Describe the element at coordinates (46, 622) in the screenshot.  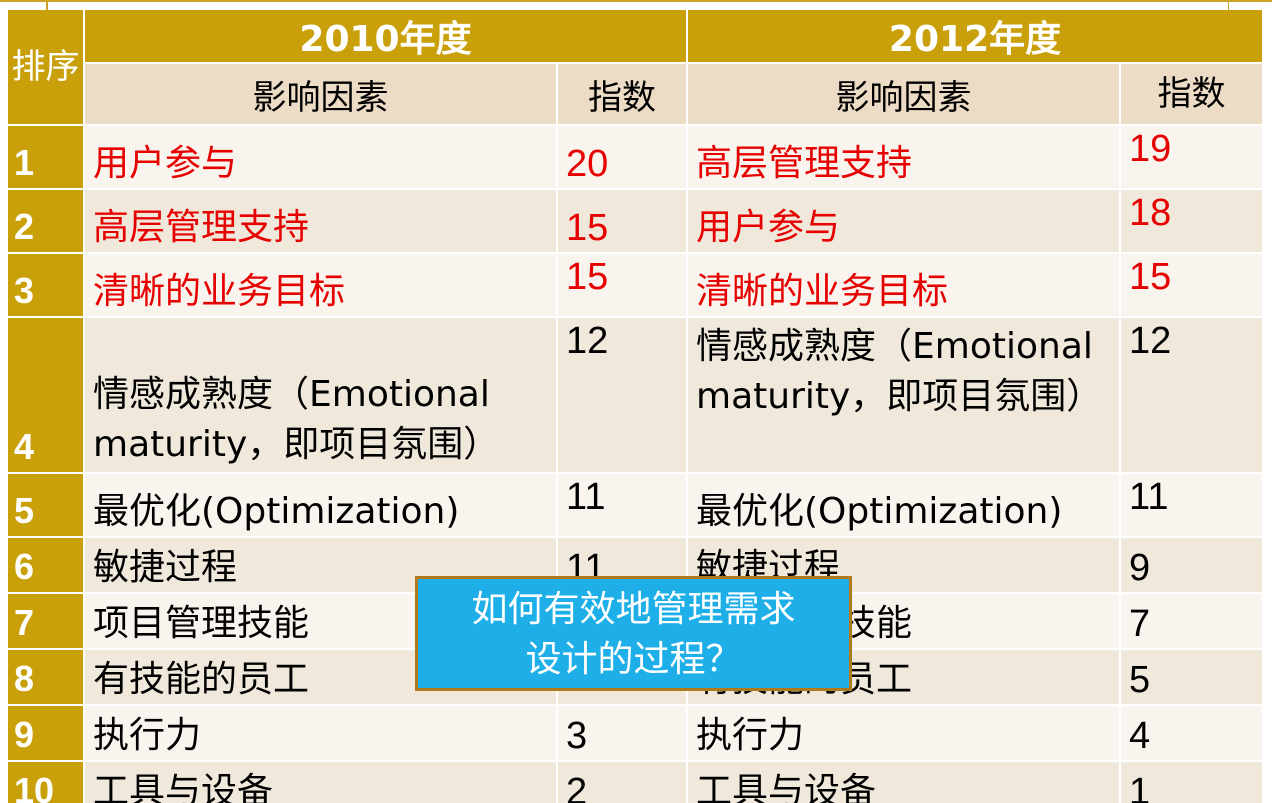
I see `rank-number: 7` at that location.